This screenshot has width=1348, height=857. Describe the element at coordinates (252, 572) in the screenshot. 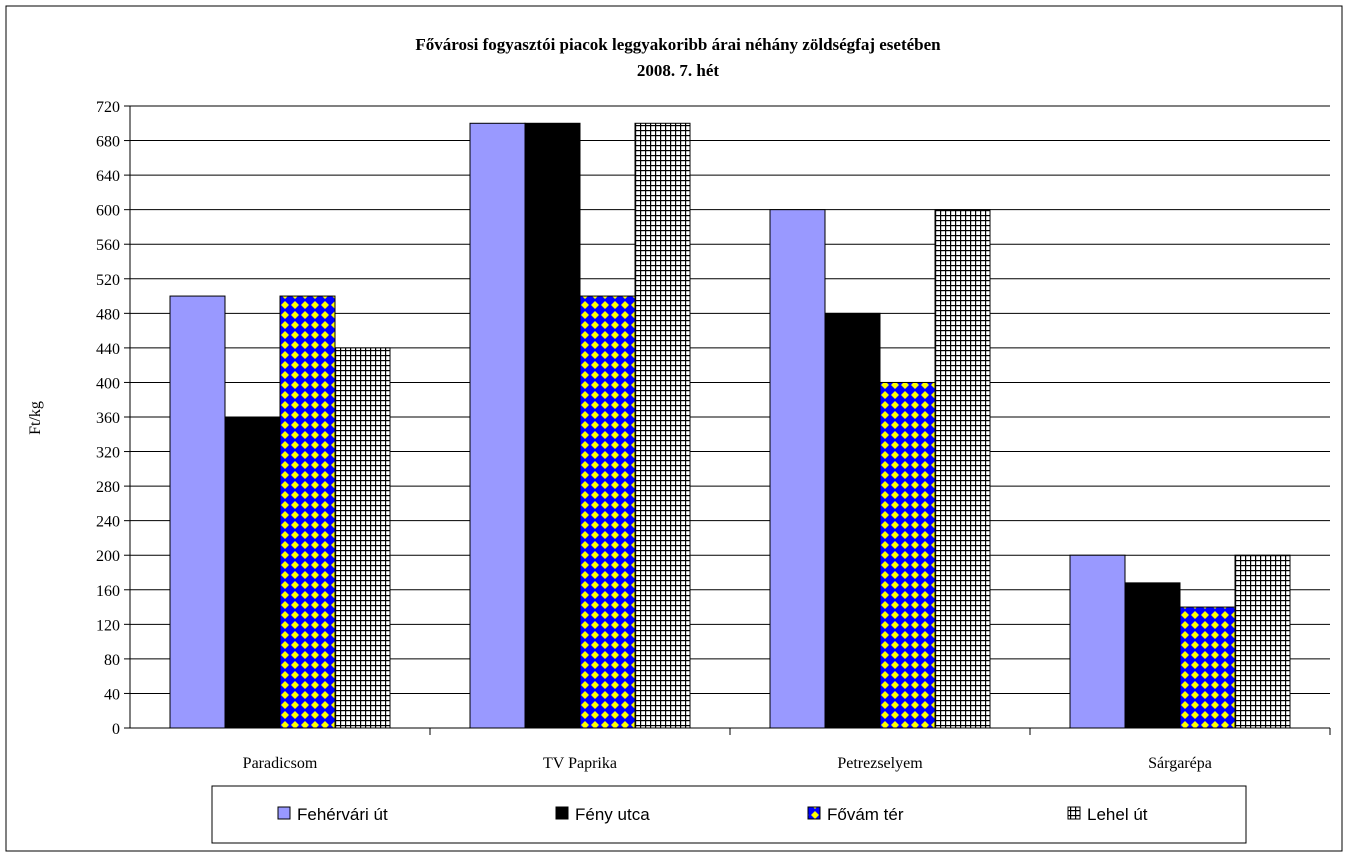

I see `bar-fény-utca-paradicsom` at that location.